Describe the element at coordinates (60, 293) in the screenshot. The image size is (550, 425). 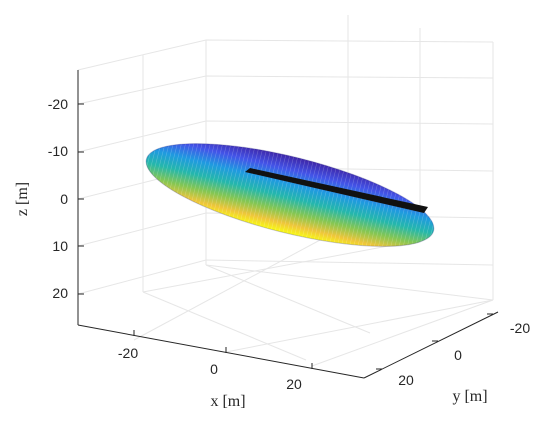
I see `z-tick-label: 20` at that location.